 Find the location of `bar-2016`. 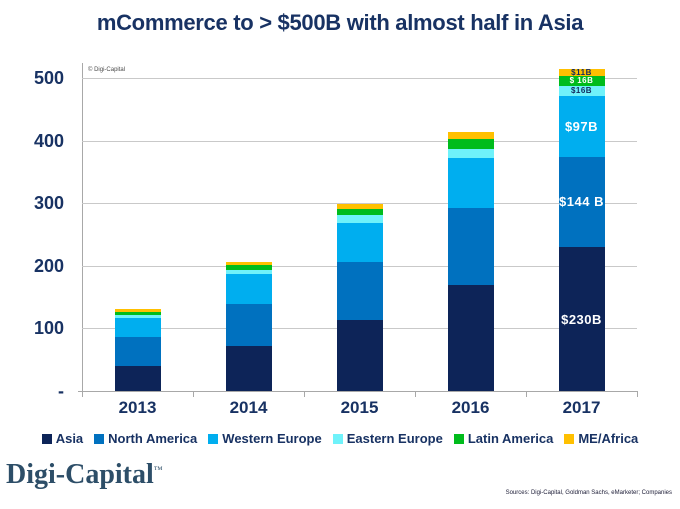

bar-2016 is located at coordinates (470, 261).